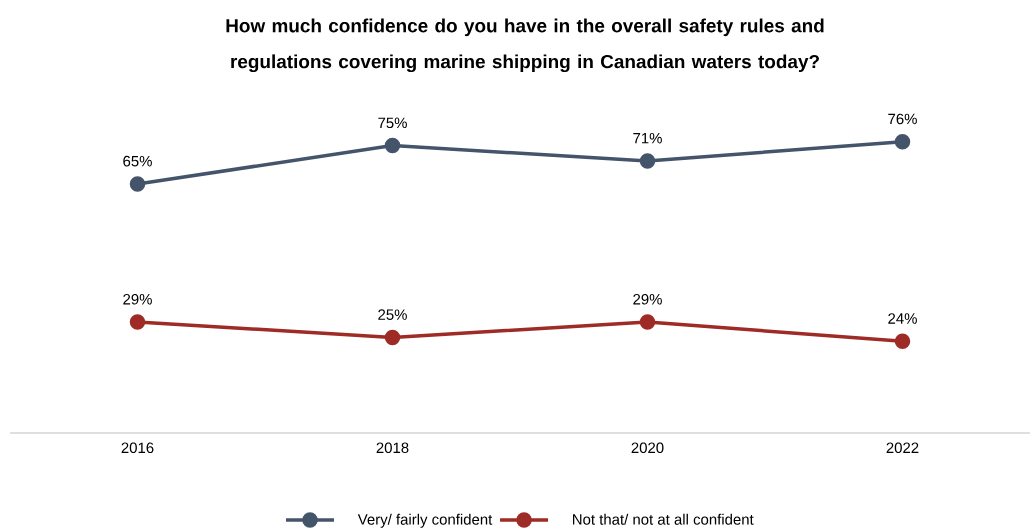 The image size is (1030, 531). Describe the element at coordinates (392, 448) in the screenshot. I see `x-tick-label: 2018` at that location.